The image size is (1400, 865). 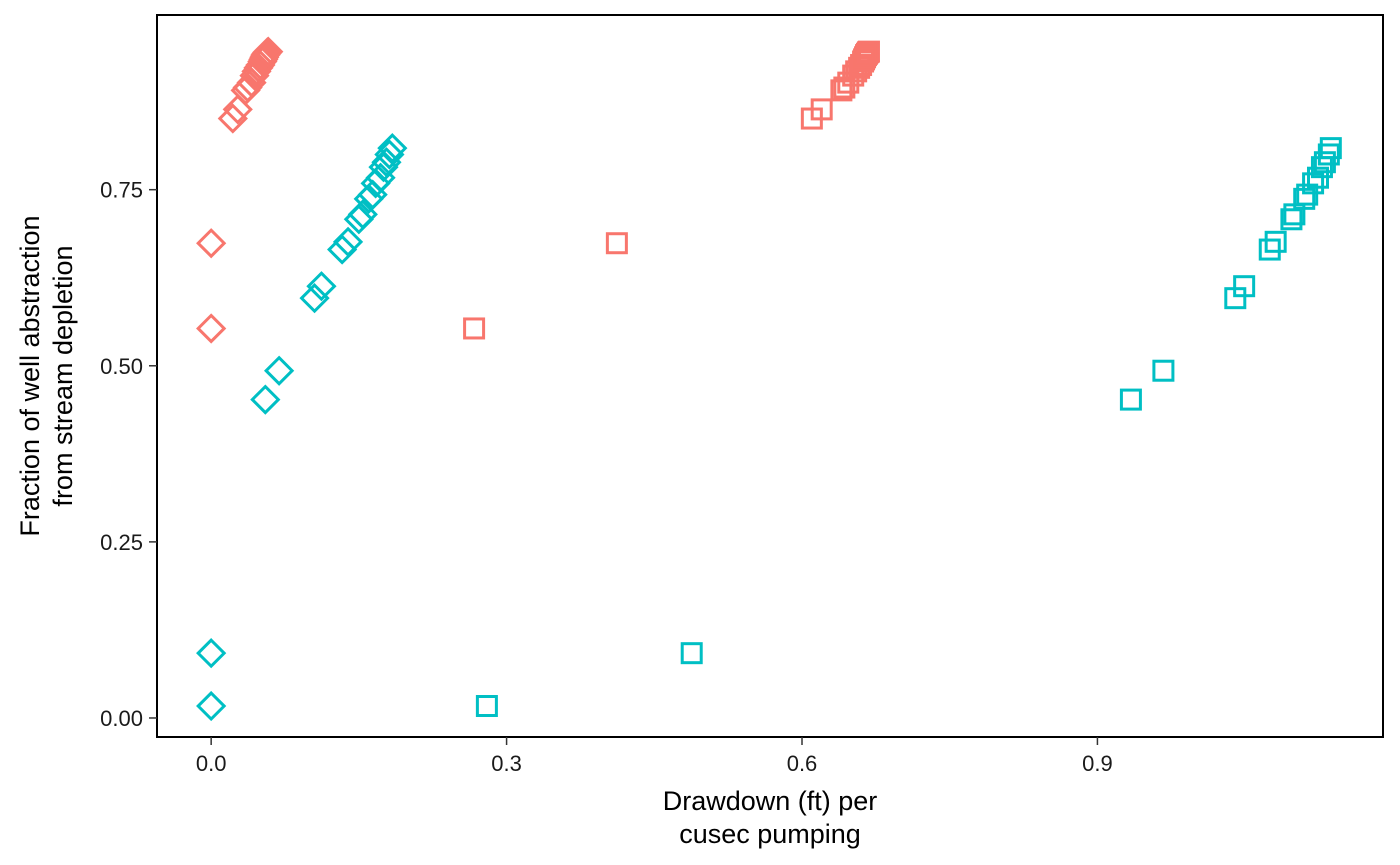 What do you see at coordinates (506, 763) in the screenshot?
I see `x-tick-label: 0.3` at bounding box center [506, 763].